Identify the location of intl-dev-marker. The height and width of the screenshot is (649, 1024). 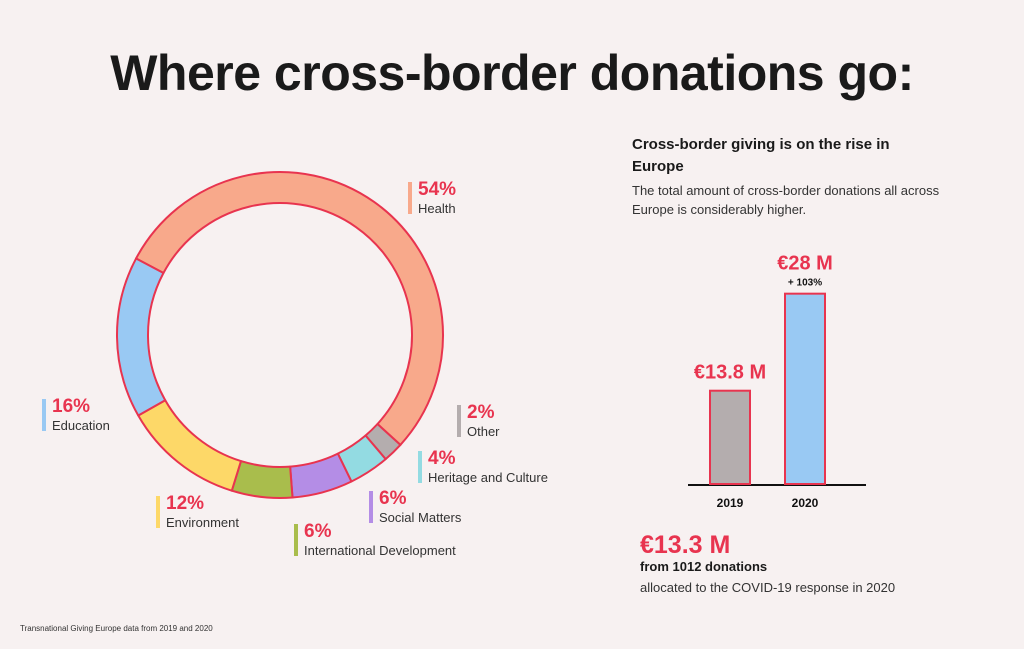
(296, 540).